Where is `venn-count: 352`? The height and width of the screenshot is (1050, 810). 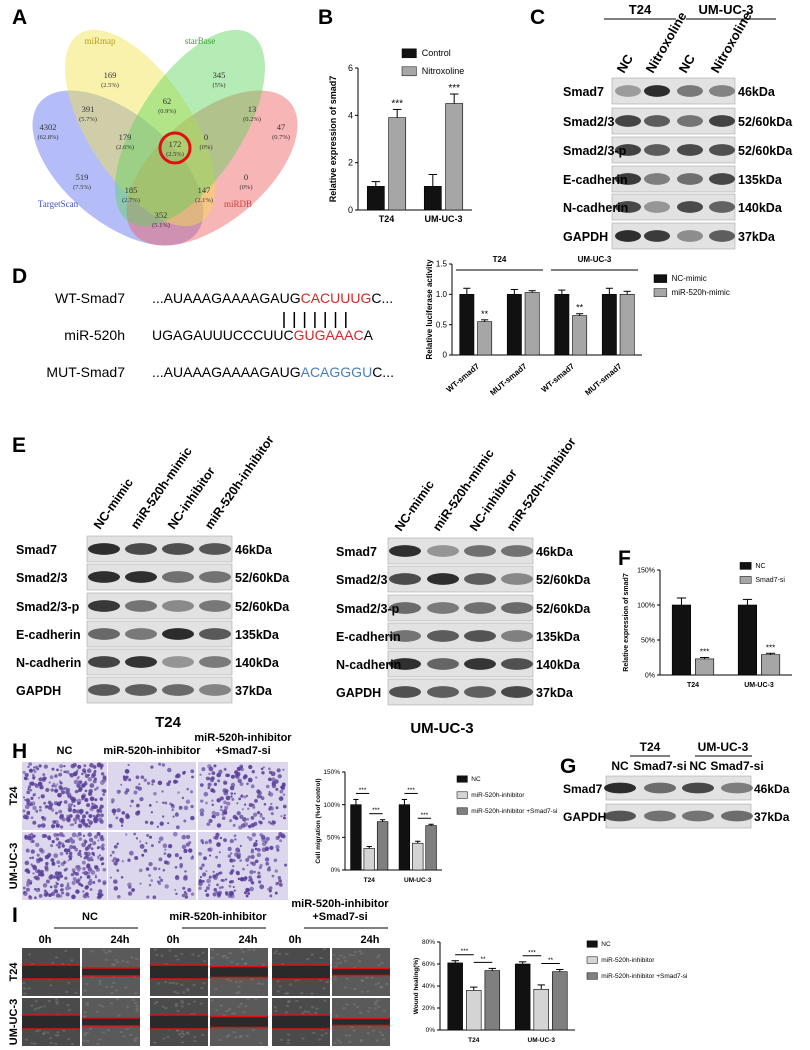
venn-count: 352 is located at coordinates (161, 215).